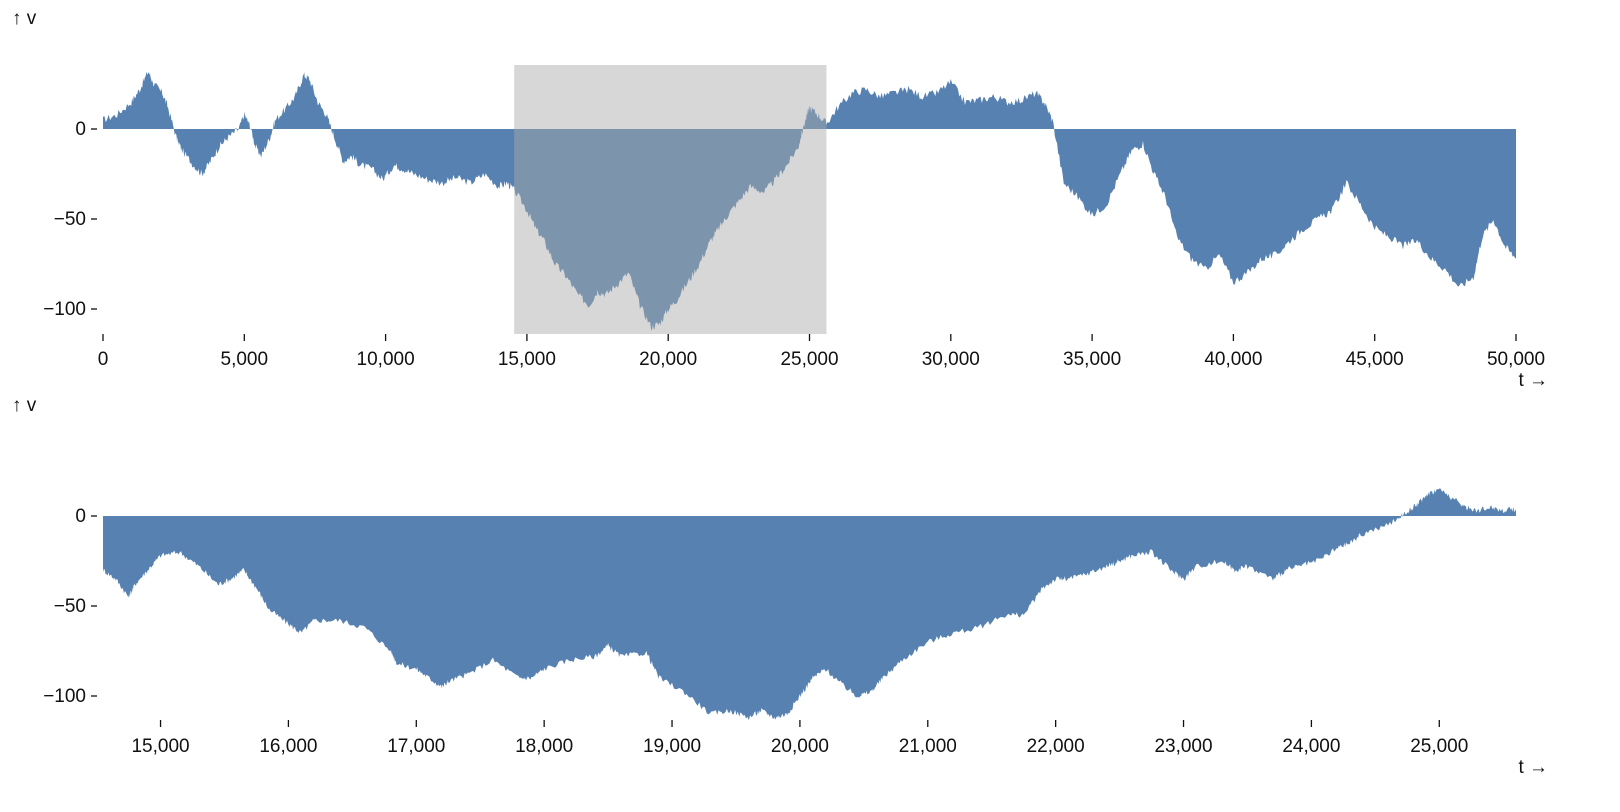  Describe the element at coordinates (672, 746) in the screenshot. I see `x-tick-label: 19,000` at that location.